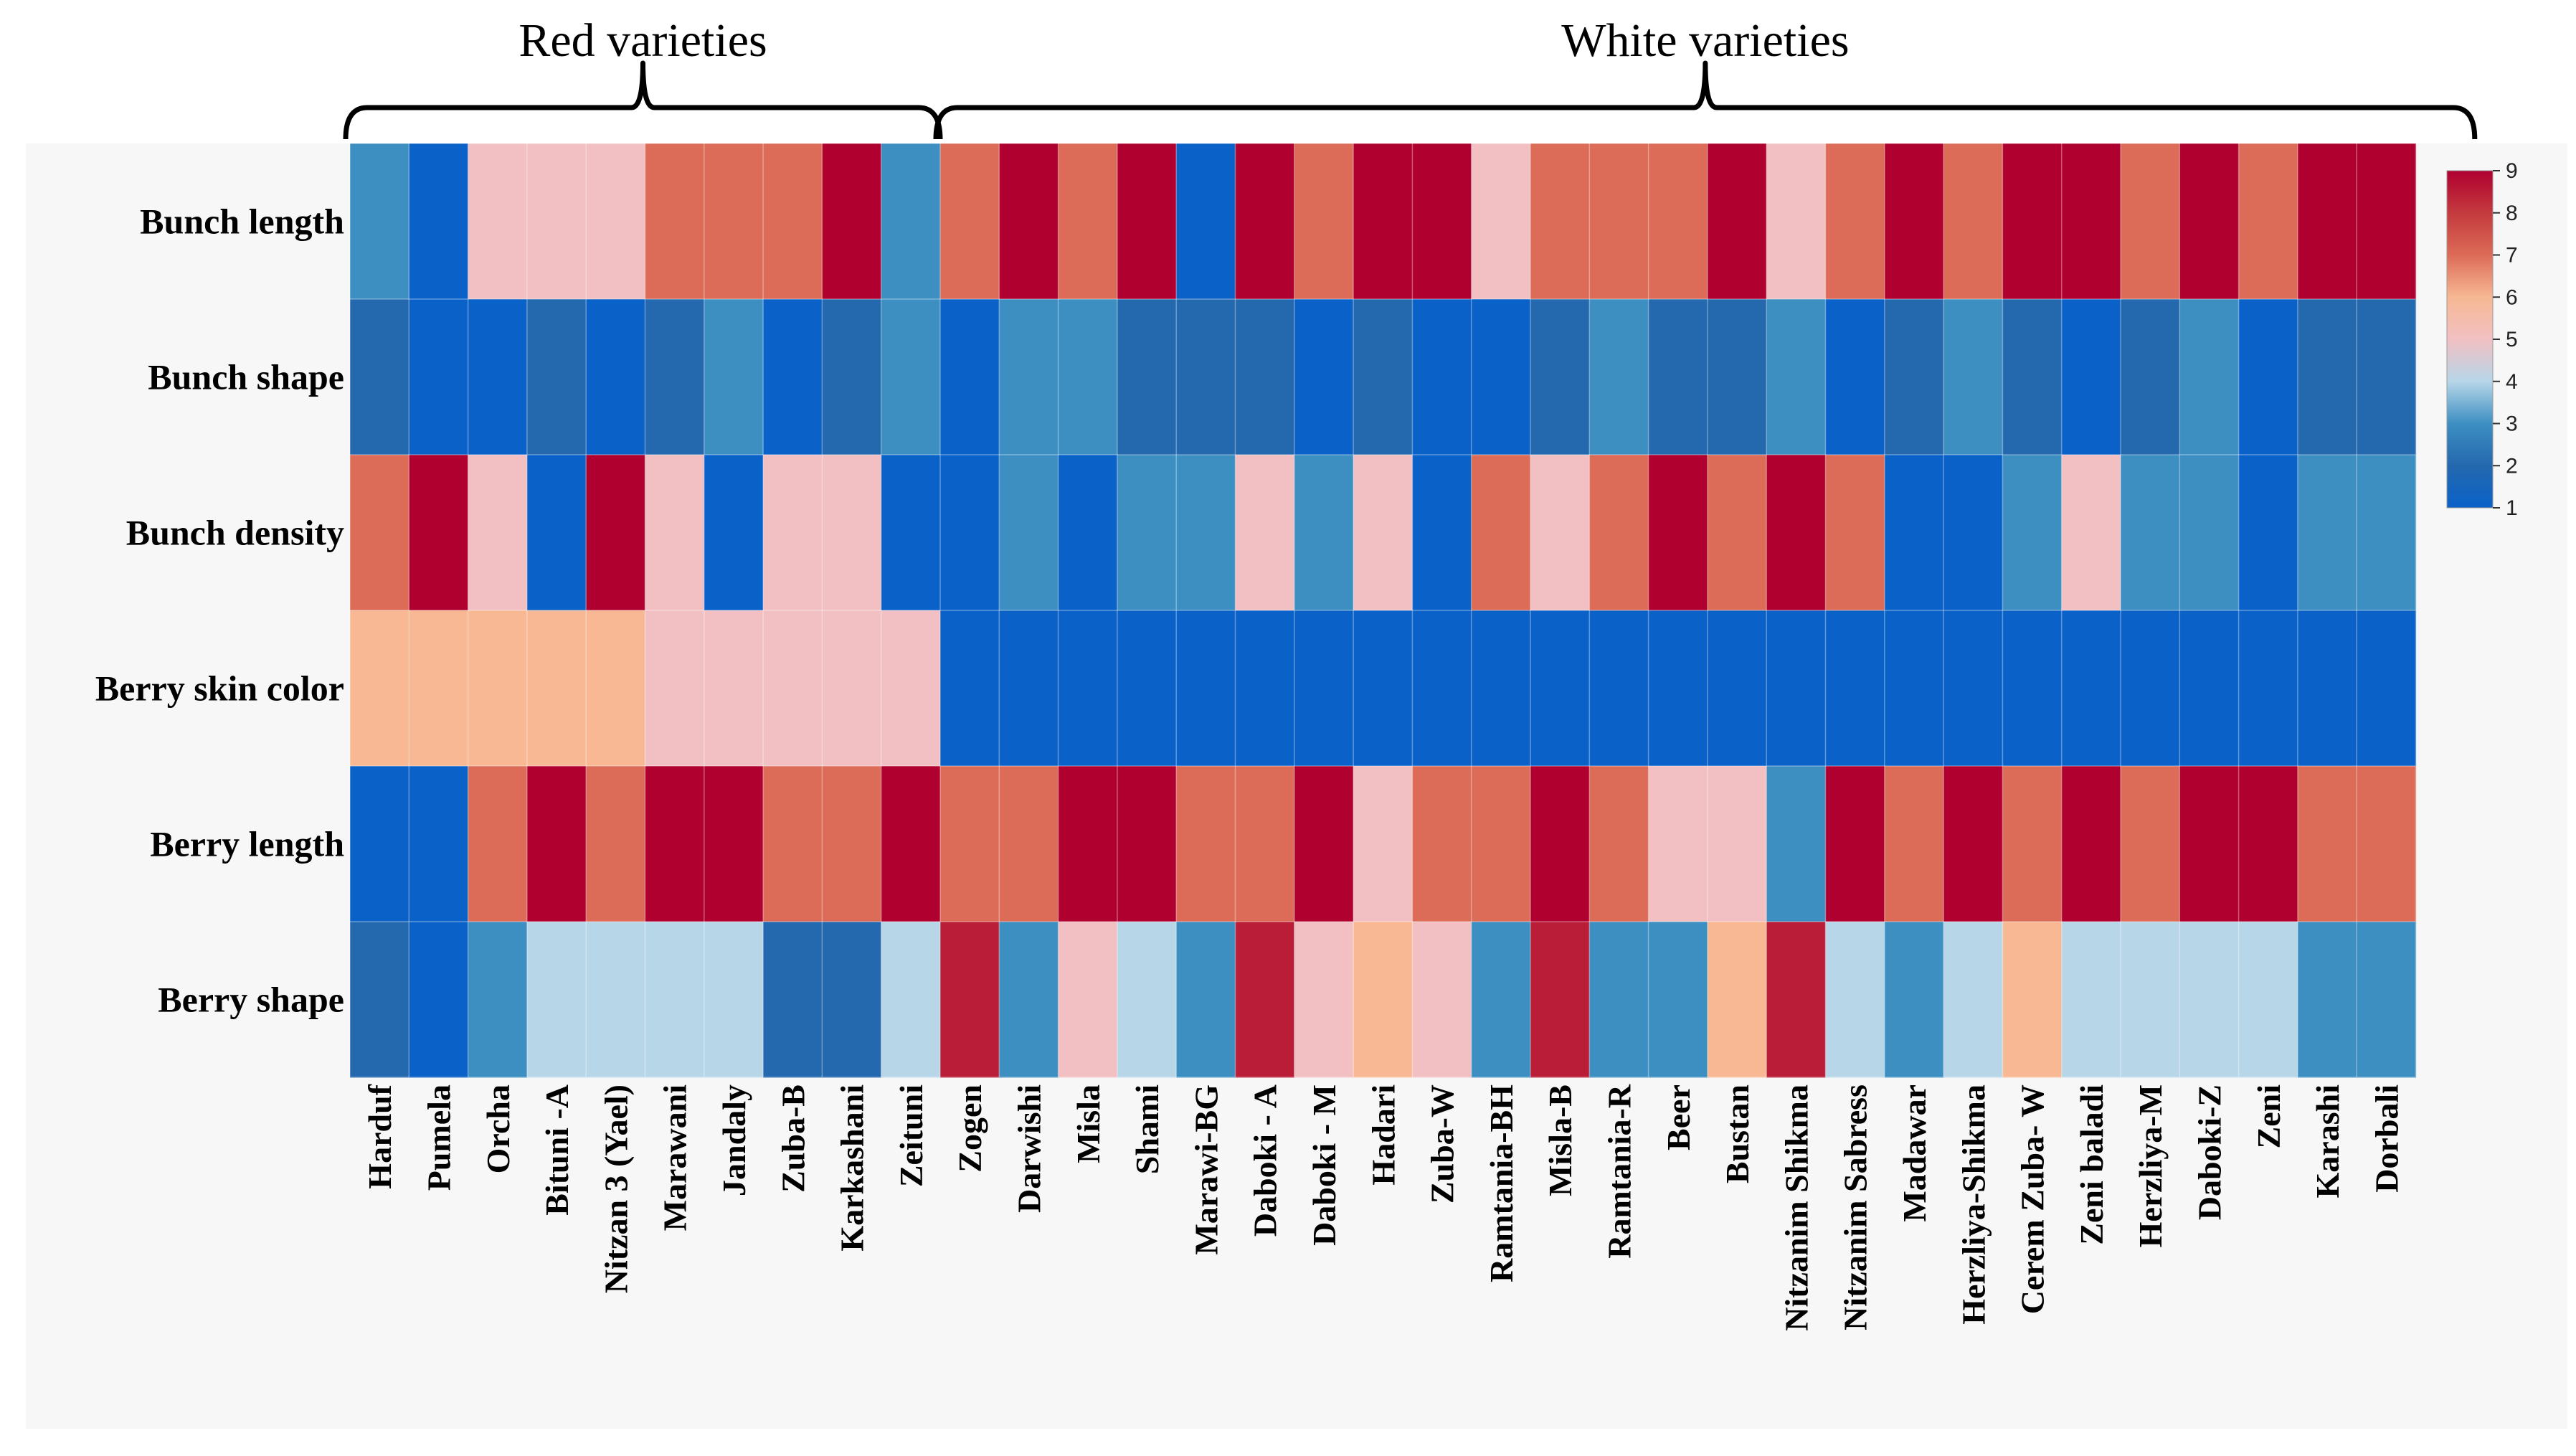 The image size is (2576, 1456). I want to click on column-label: Zeni baladi, so click(2091, 1164).